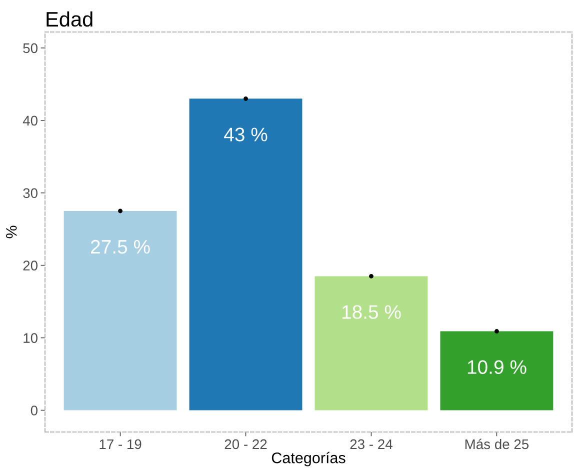 The height and width of the screenshot is (472, 574). I want to click on x-tick-label: 17 - 19, so click(121, 444).